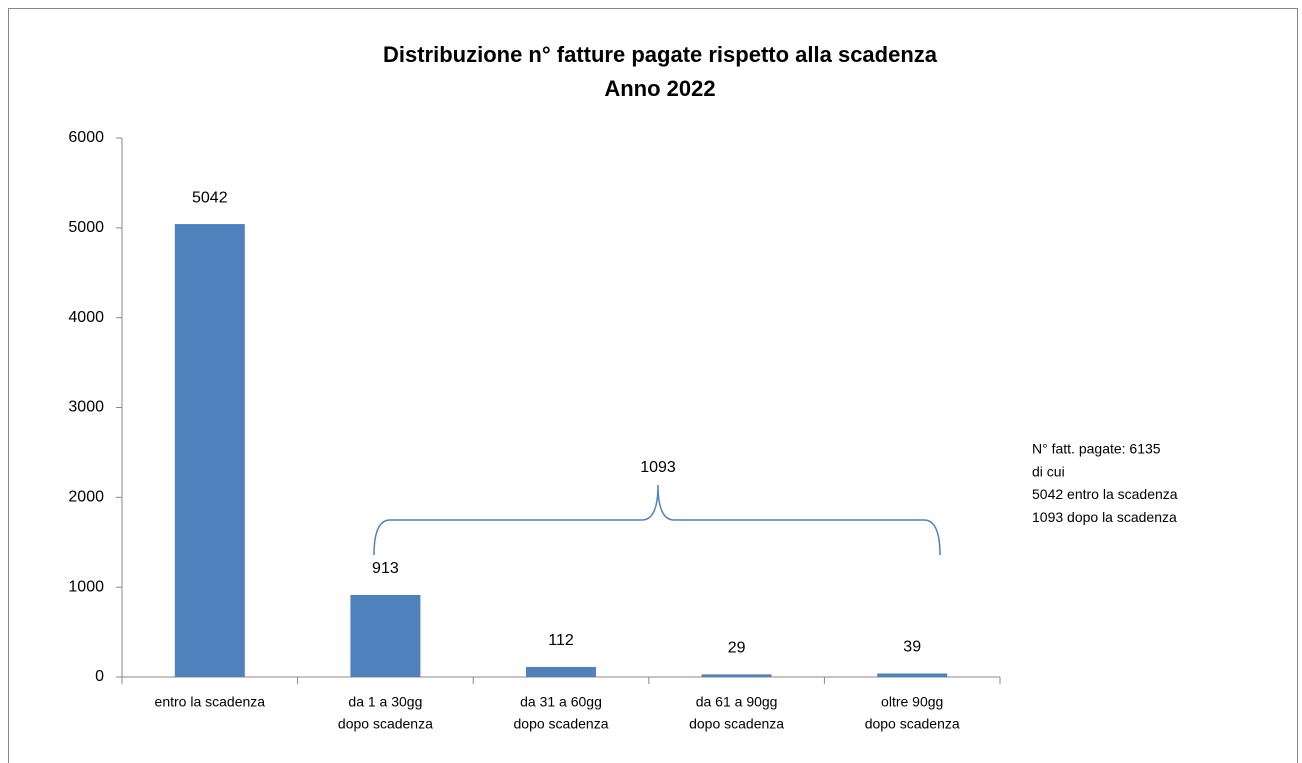 This screenshot has height=763, width=1302. Describe the element at coordinates (737, 702) in the screenshot. I see `x-tick-label: da 61 a 90gg` at that location.